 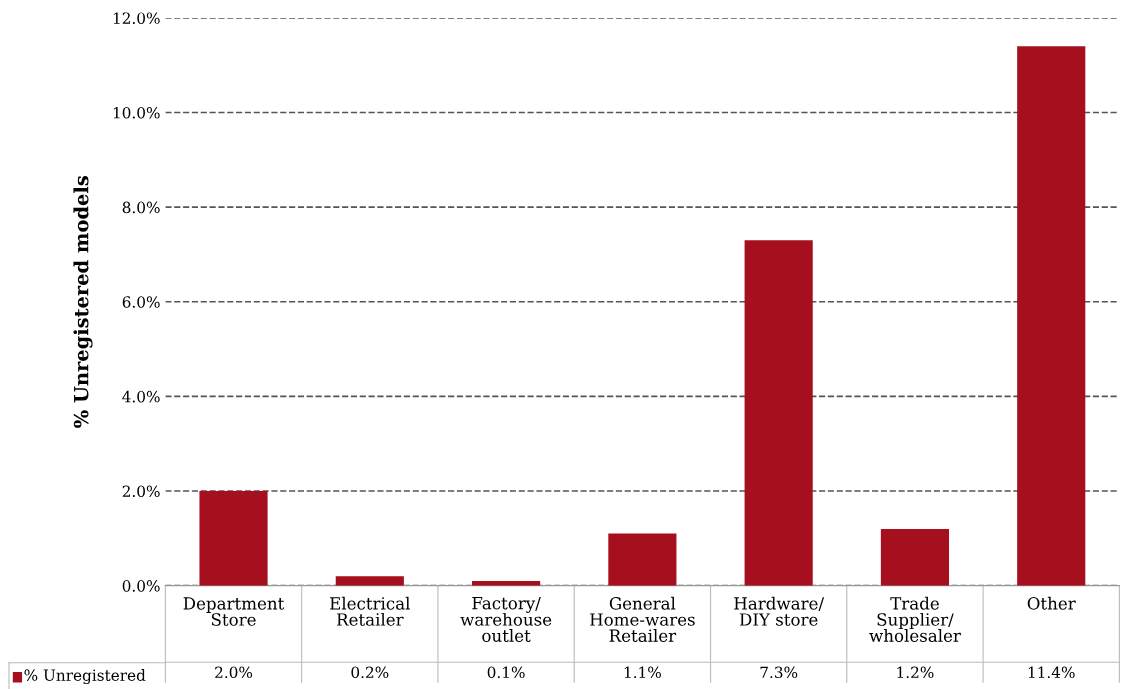 What do you see at coordinates (915, 619) in the screenshot?
I see `x-tick-label: Trade Supplier/ wholesaler` at bounding box center [915, 619].